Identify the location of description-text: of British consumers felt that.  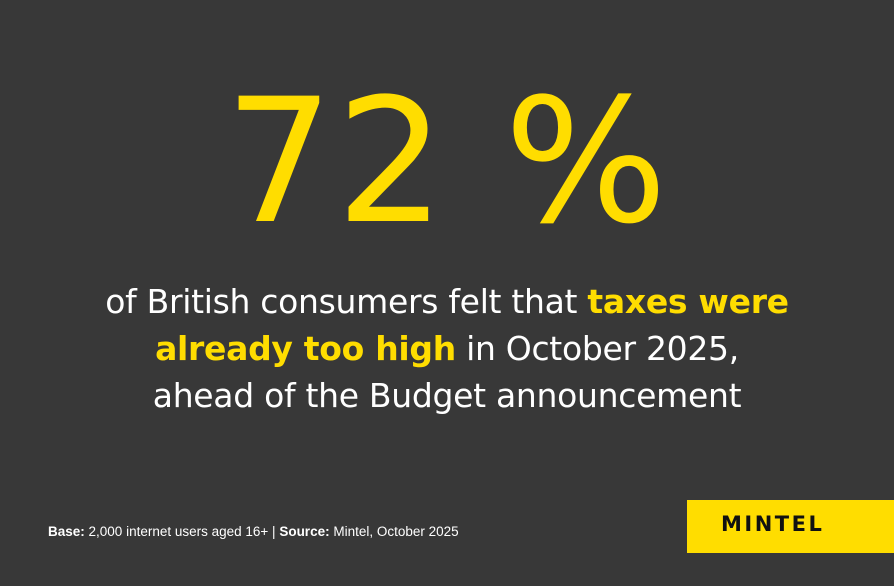
(346, 301).